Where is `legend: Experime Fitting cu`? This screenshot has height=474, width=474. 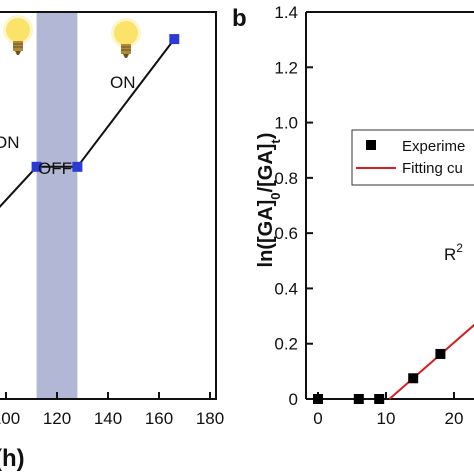 legend: Experime Fitting cu is located at coordinates (412, 157).